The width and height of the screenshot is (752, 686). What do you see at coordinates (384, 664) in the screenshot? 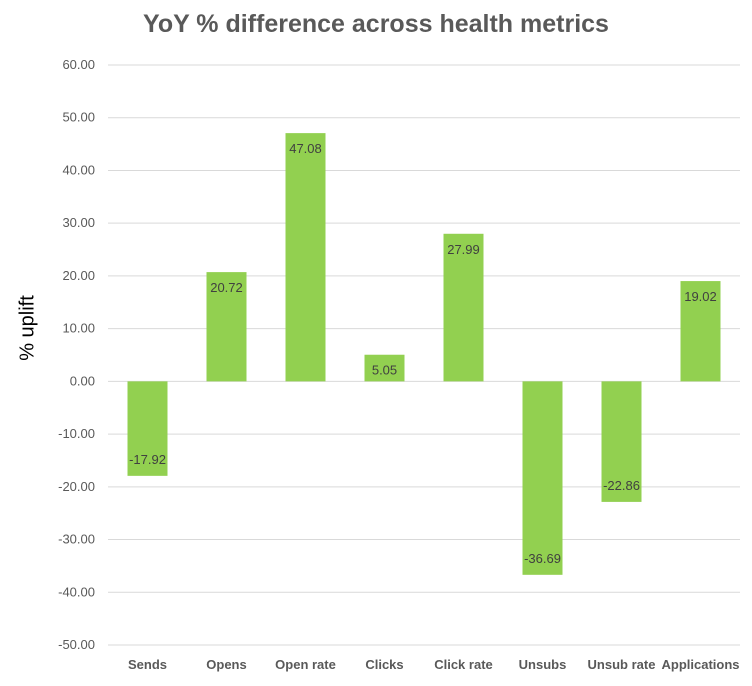
I see `x-category-label: Clicks` at bounding box center [384, 664].